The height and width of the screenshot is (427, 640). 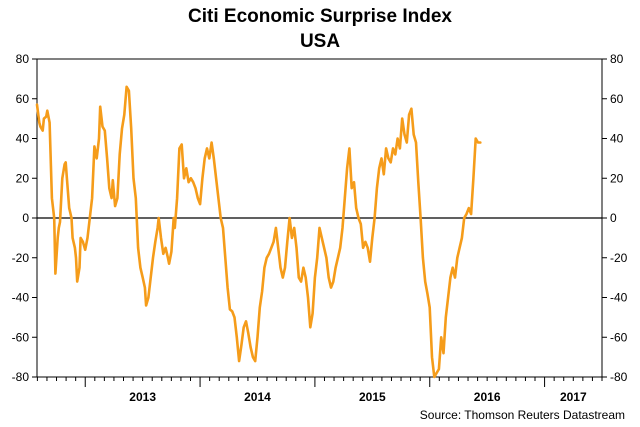 What do you see at coordinates (573, 397) in the screenshot?
I see `x-tick-label: 2017` at bounding box center [573, 397].